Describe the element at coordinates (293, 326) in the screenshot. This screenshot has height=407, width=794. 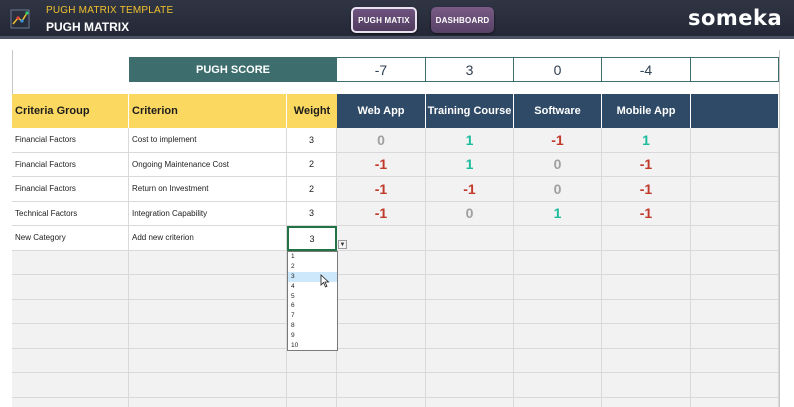
I see `dropdown-option: 8` at that location.